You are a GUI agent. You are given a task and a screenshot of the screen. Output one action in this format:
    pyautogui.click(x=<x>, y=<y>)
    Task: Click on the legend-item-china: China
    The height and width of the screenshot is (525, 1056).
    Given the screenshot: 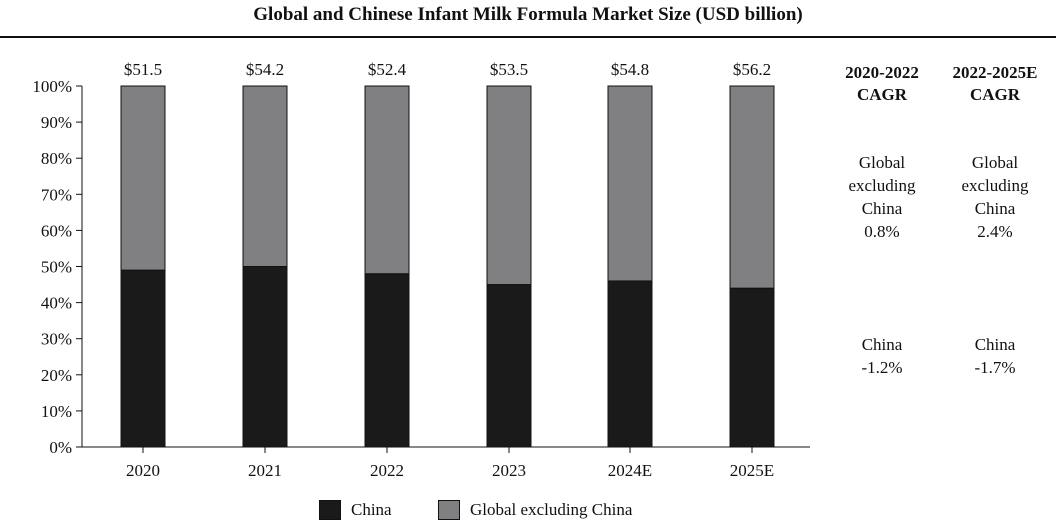 What is the action you would take?
    pyautogui.click(x=355, y=510)
    